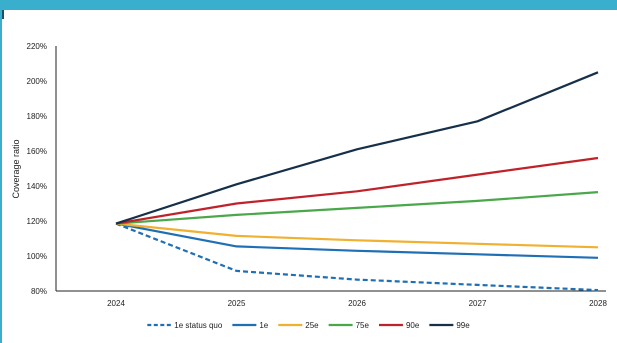  What do you see at coordinates (37, 221) in the screenshot?
I see `y-tick-label: 120%` at bounding box center [37, 221].